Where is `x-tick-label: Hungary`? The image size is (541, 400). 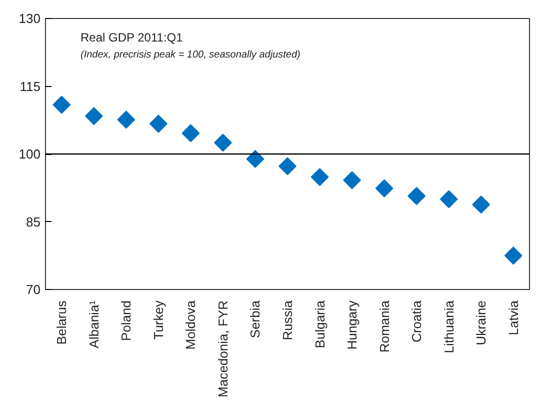
x-tick-label: Hungary is located at coordinates (352, 325).